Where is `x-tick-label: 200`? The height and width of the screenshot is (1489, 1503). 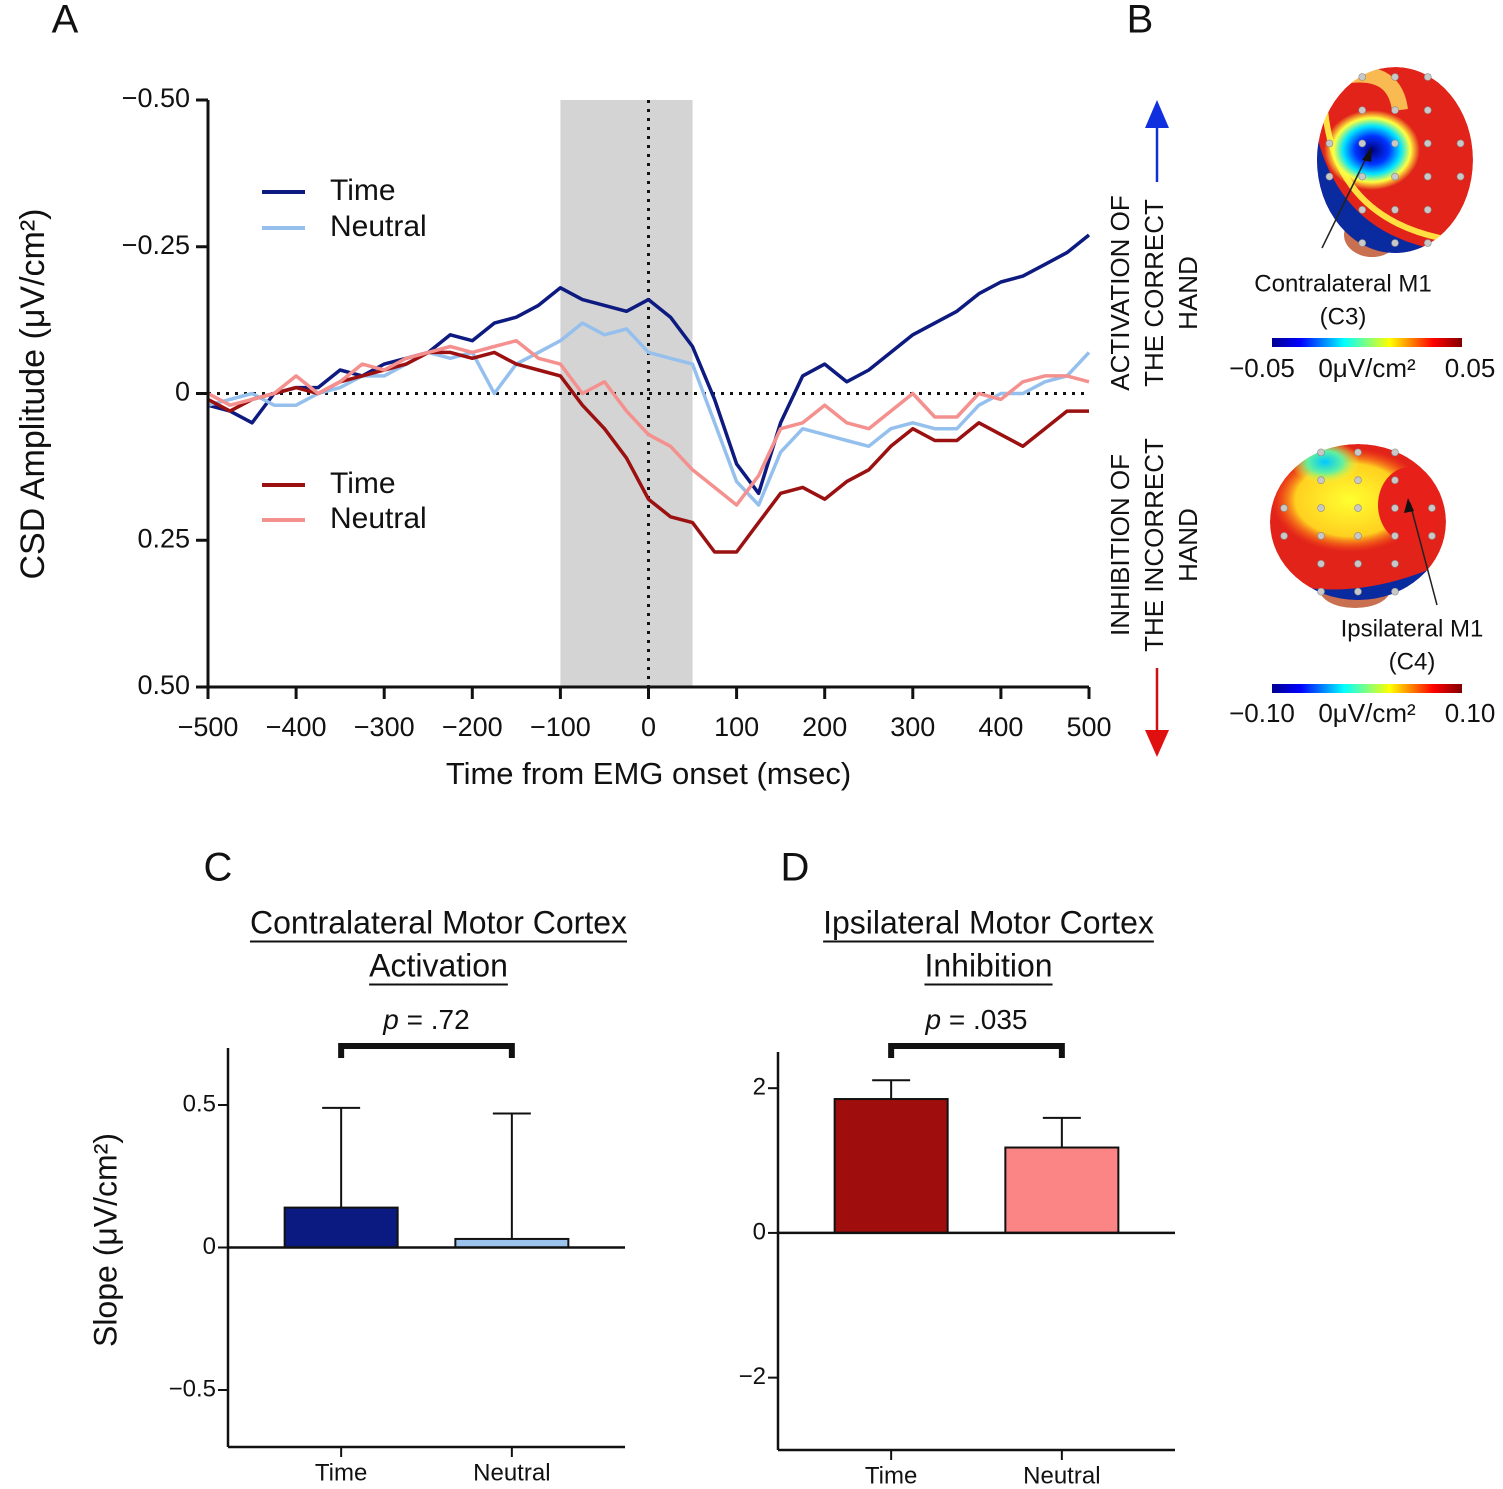 x-tick-label: 200 is located at coordinates (824, 727).